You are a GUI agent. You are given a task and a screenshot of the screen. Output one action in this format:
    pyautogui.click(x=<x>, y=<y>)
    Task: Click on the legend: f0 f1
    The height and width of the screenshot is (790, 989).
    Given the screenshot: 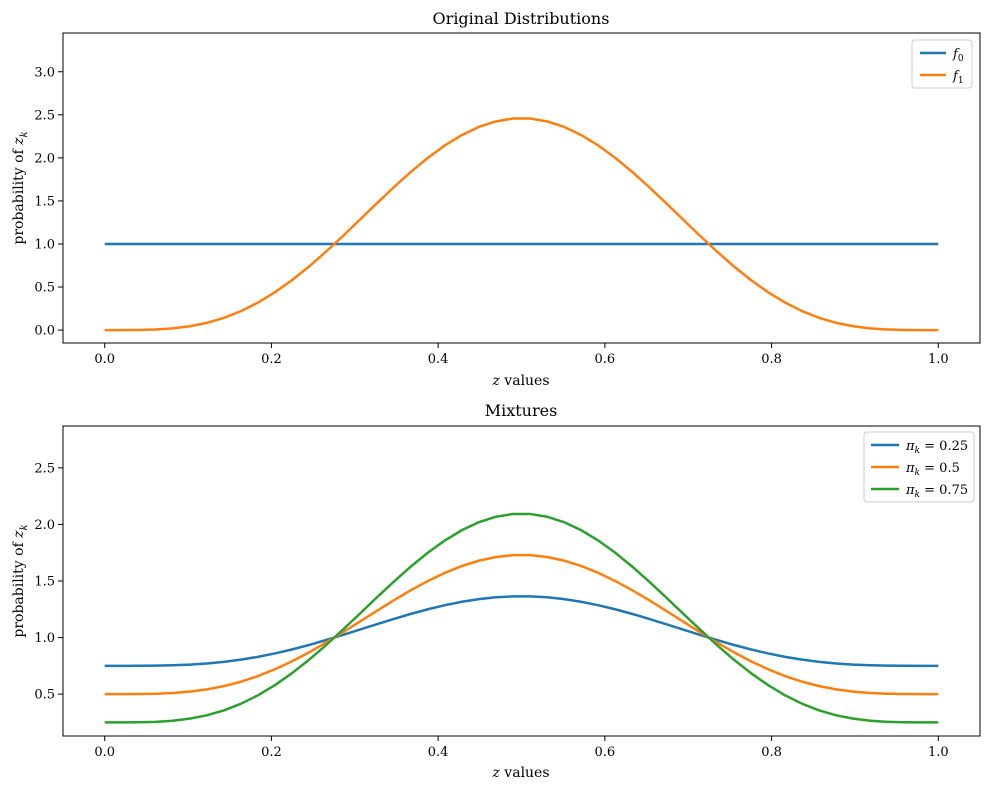 What is the action you would take?
    pyautogui.click(x=942, y=64)
    